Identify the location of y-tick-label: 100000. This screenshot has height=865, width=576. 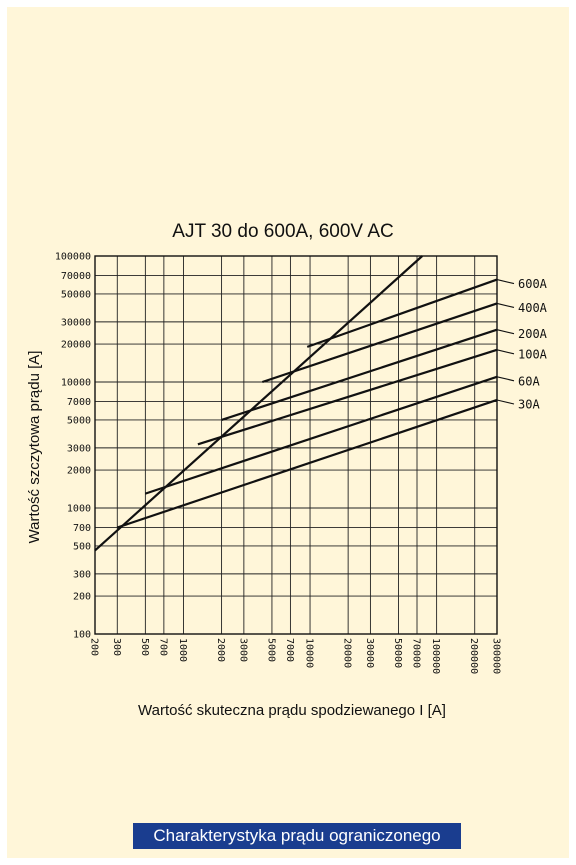
(73, 257).